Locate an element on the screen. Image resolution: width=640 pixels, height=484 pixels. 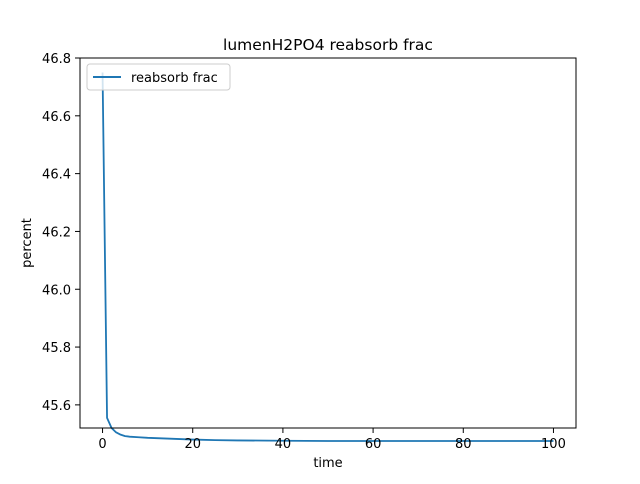
legend-label: reabsorb frac is located at coordinates (174, 78).